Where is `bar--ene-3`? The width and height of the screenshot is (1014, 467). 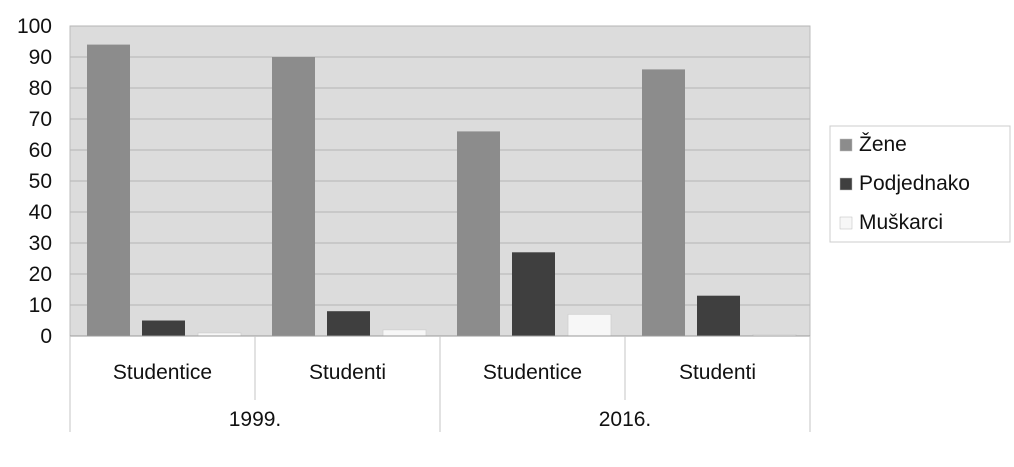 bar--ene-3 is located at coordinates (663, 203).